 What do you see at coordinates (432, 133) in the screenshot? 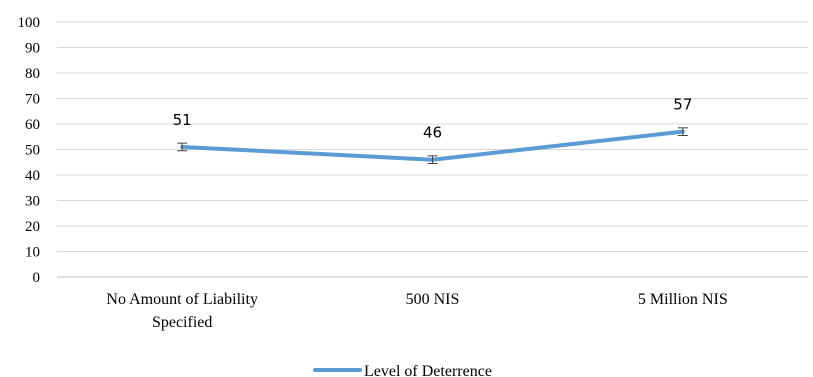
I see `data-label: 46` at bounding box center [432, 133].